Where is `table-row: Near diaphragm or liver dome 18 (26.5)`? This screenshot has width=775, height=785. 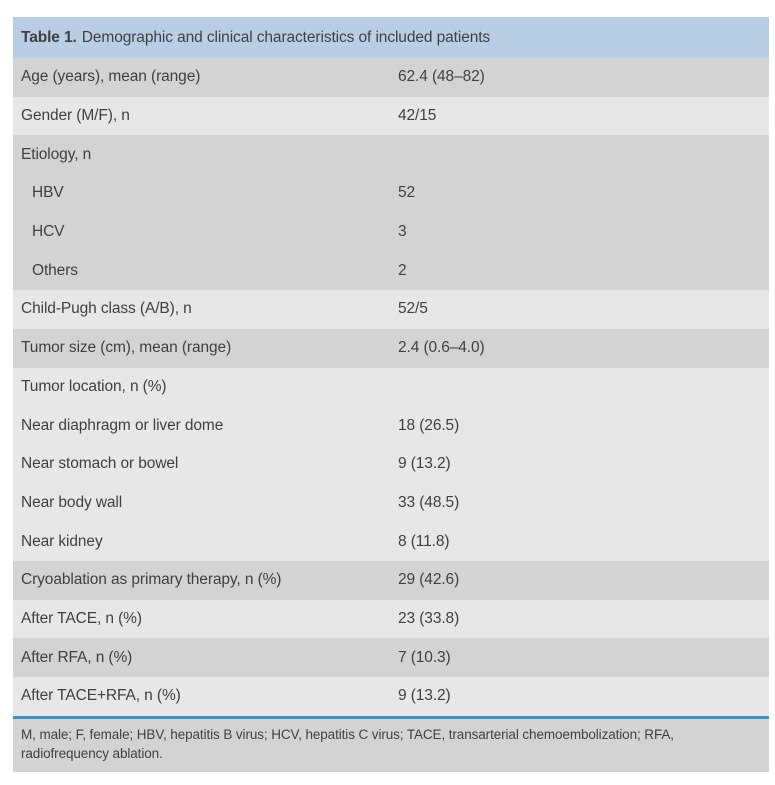 table-row: Near diaphragm or liver dome 18 (26.5) is located at coordinates (391, 425).